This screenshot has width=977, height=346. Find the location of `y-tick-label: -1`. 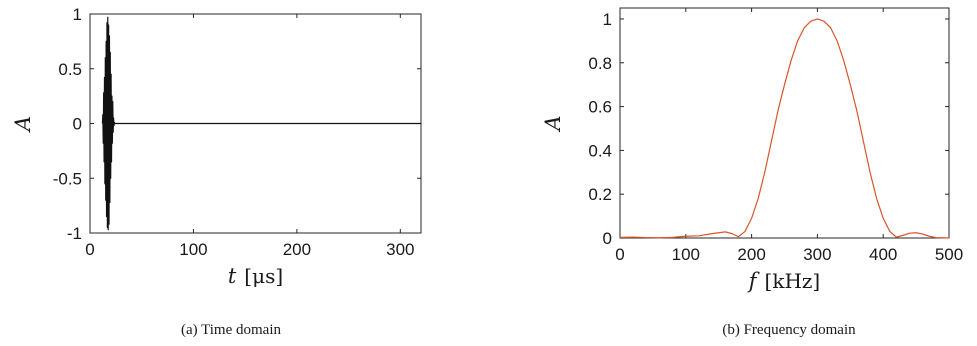

y-tick-label: -1 is located at coordinates (74, 233).